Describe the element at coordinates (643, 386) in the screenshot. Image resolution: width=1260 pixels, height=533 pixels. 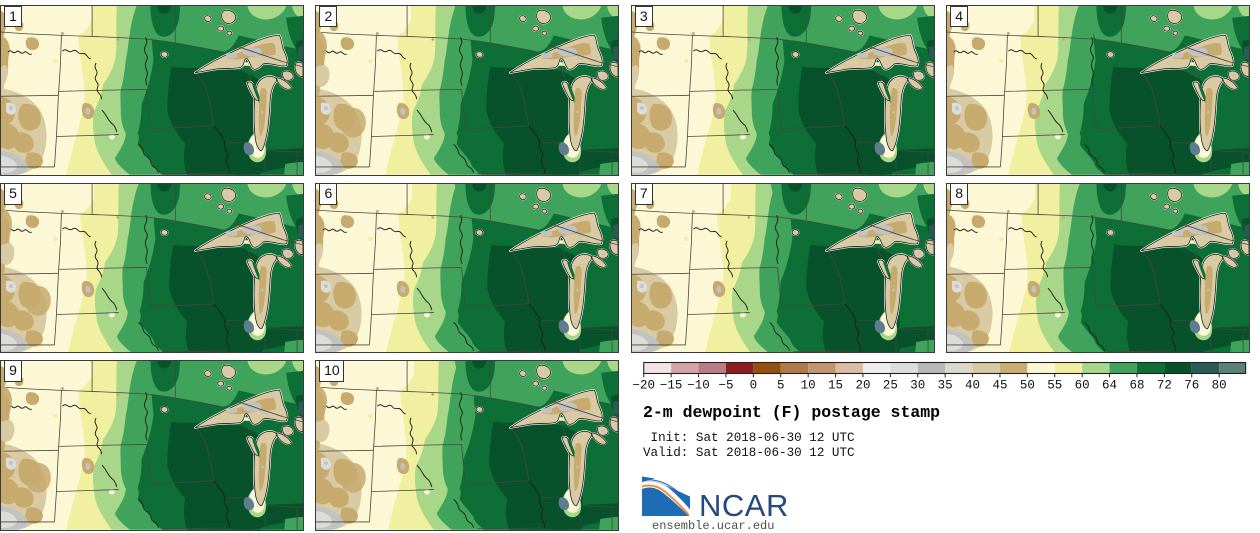
I see `svg-text: −20` at that location.